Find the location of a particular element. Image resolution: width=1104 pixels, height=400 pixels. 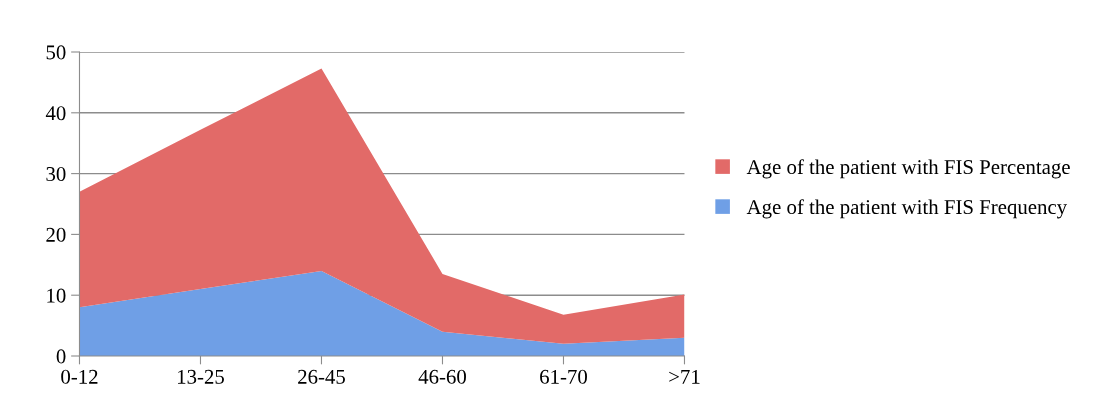

x-tick-label: 26-45 is located at coordinates (321, 376).